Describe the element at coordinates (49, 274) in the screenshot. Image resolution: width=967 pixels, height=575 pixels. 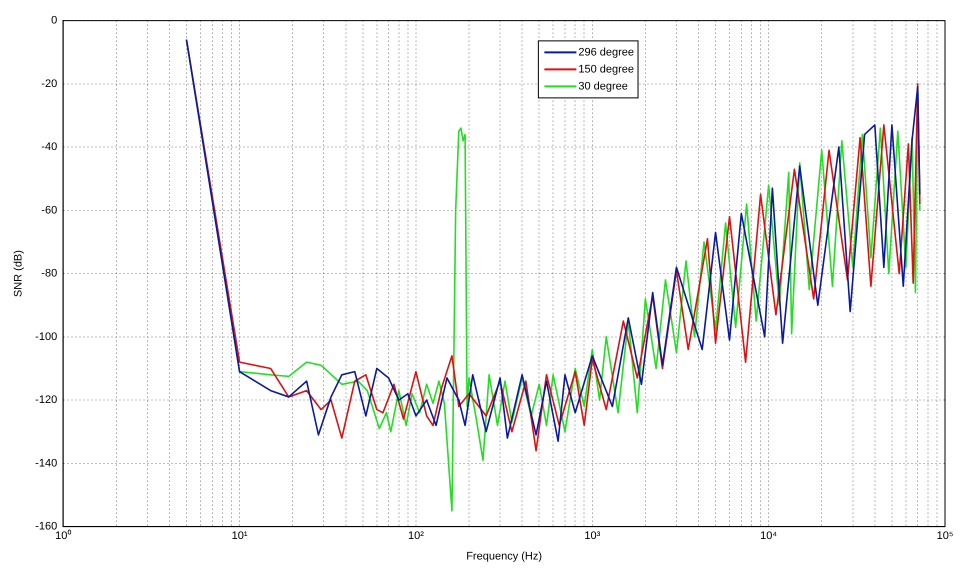
I see `y-tick-label: -80` at that location.